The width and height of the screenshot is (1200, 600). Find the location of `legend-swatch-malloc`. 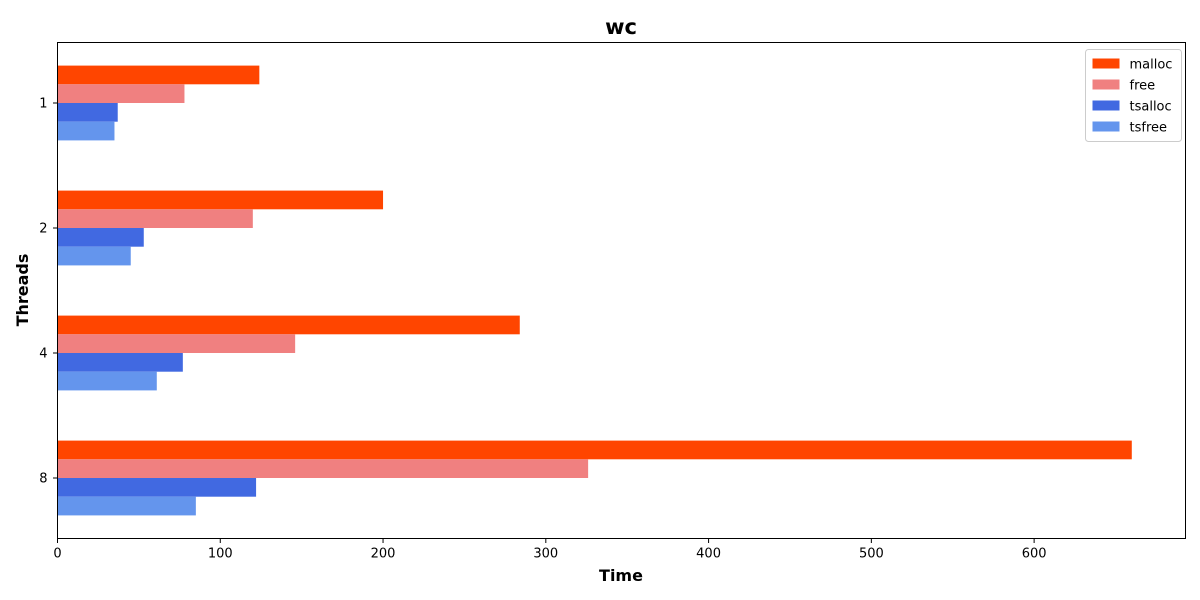

legend-swatch-malloc is located at coordinates (1106, 63).